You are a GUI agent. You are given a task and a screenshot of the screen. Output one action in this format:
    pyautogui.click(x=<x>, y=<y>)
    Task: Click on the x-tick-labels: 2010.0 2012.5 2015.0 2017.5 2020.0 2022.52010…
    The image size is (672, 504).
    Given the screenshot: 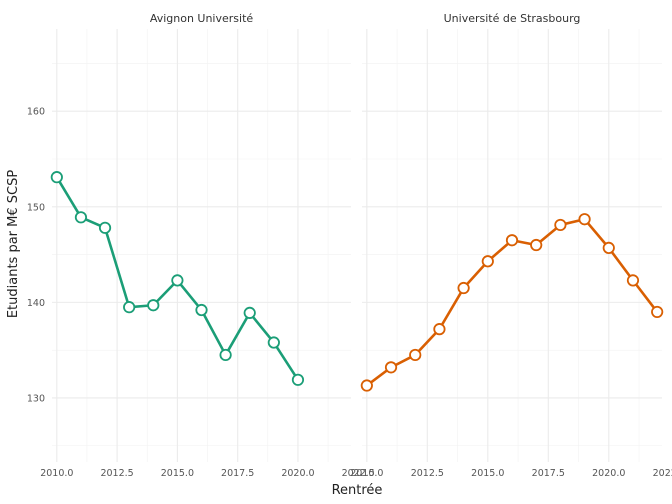 What is the action you would take?
    pyautogui.click(x=356, y=473)
    